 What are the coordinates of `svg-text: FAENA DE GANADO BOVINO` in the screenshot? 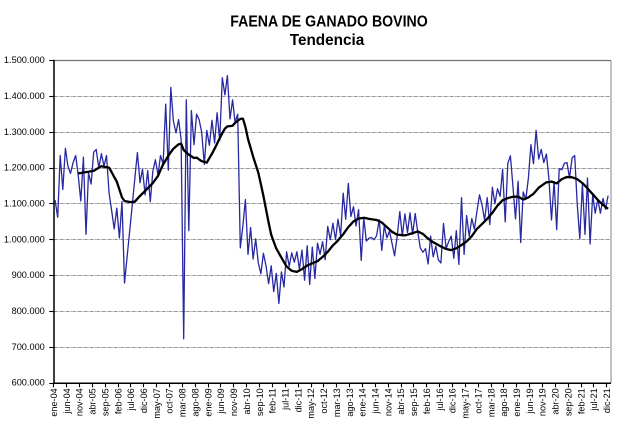 It's located at (329, 22).